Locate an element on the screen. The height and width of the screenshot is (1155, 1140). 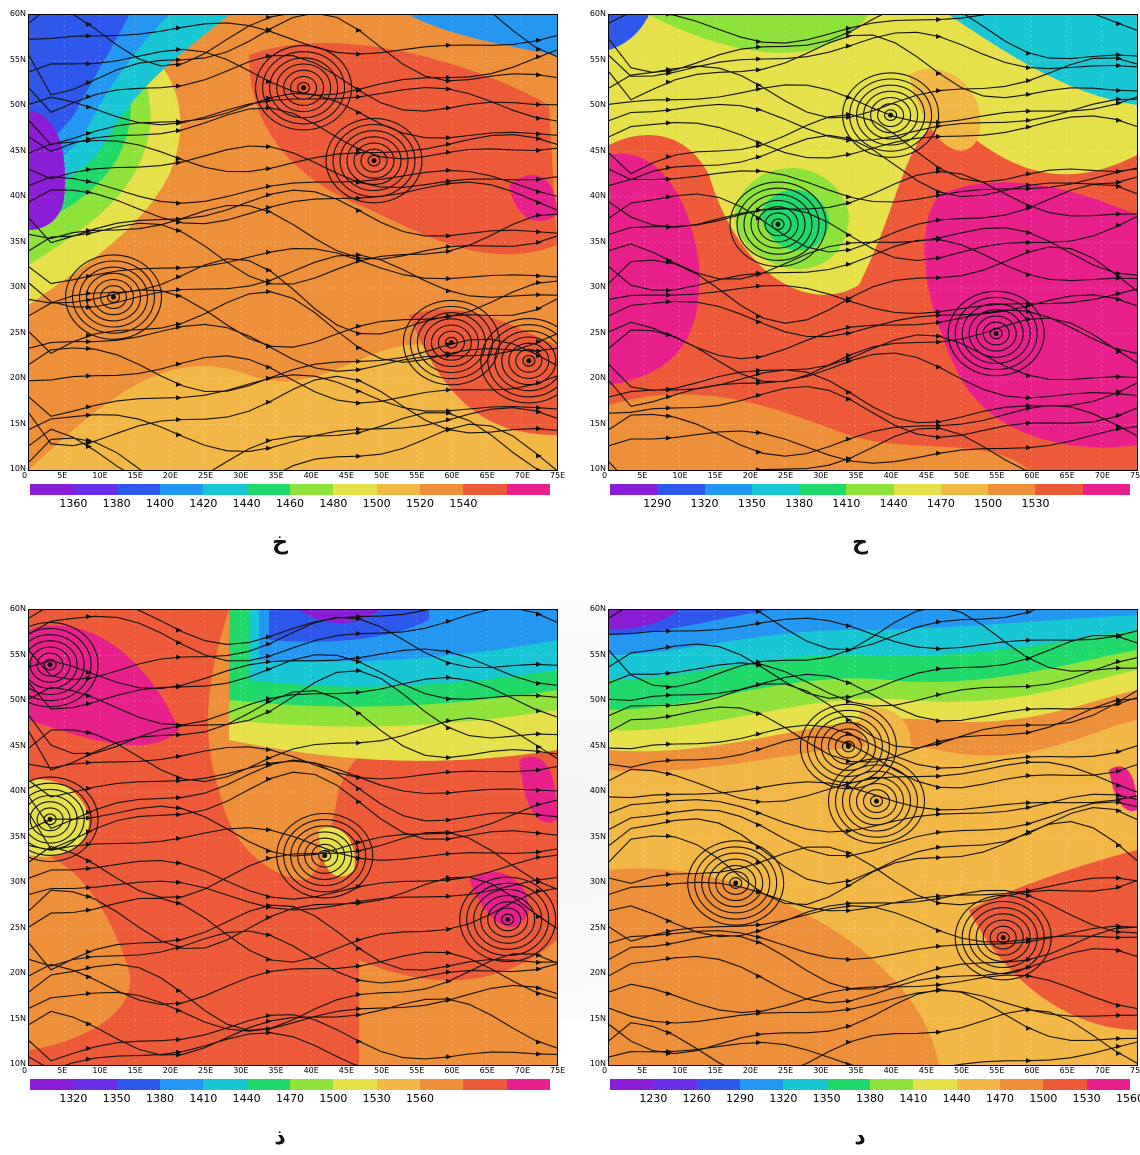
colorbar-tick-label: 1560 is located at coordinates (420, 1098).